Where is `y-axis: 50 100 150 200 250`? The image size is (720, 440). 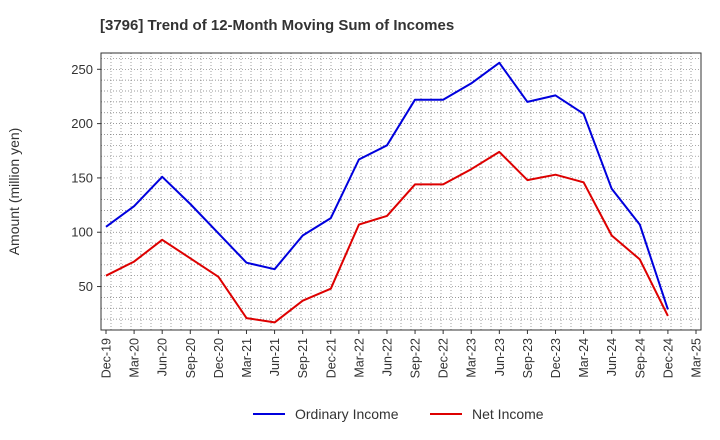 y-axis: 50 100 150 200 250 is located at coordinates (86, 178).